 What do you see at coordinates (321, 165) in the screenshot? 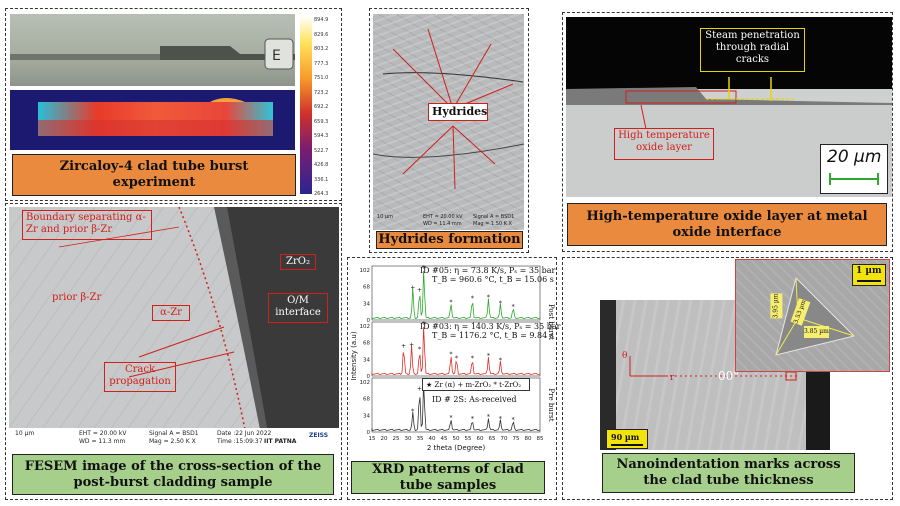
I see `colorbar-tick: 426.8` at bounding box center [321, 165].